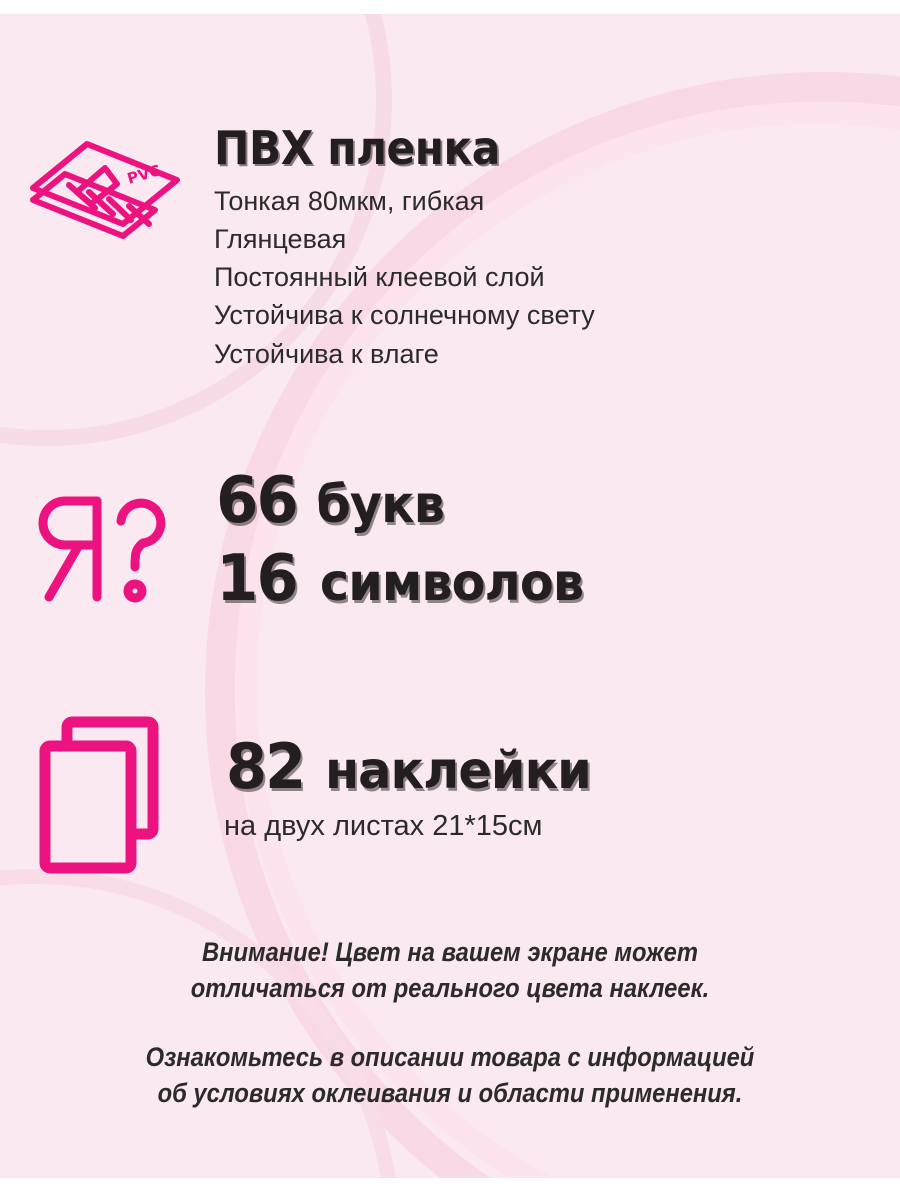  What do you see at coordinates (404, 315) in the screenshot?
I see `feature-item: Устойчива к солнечному свету` at bounding box center [404, 315].